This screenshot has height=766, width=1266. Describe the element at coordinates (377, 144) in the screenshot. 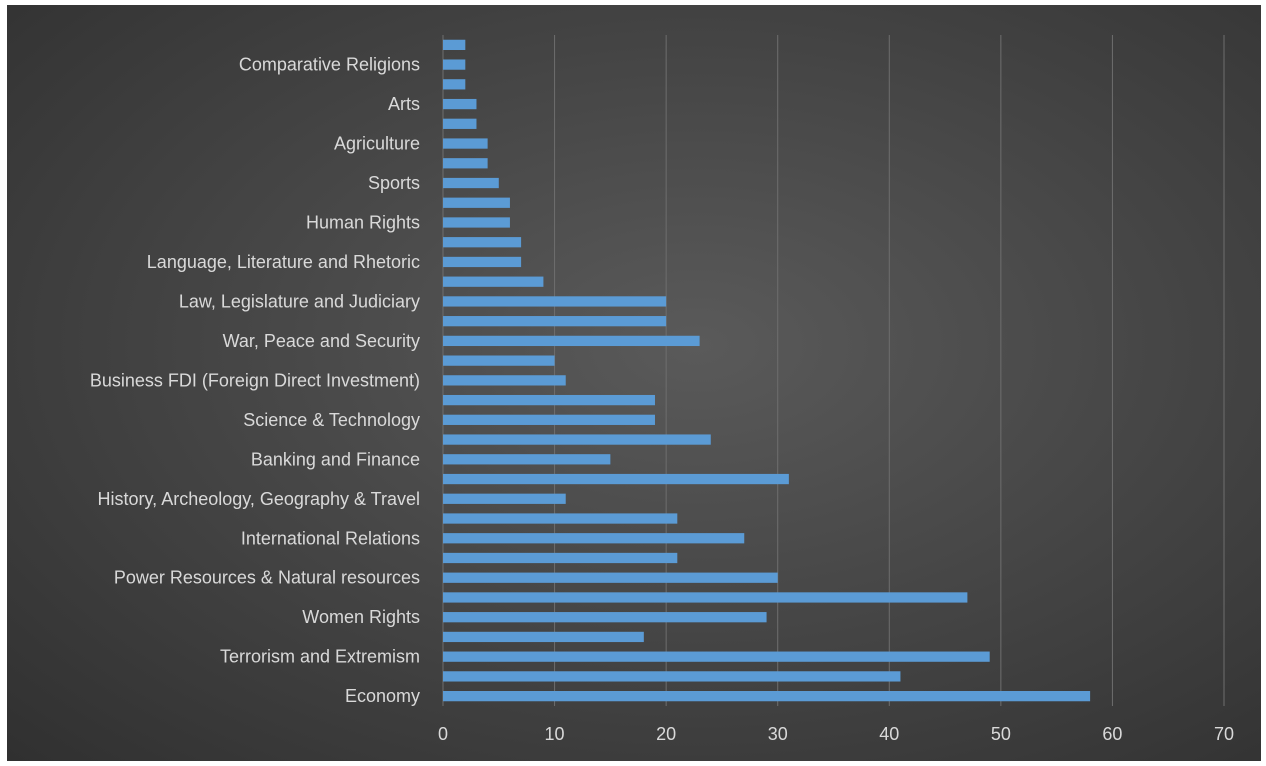

I see `category-label: Agriculture` at that location.